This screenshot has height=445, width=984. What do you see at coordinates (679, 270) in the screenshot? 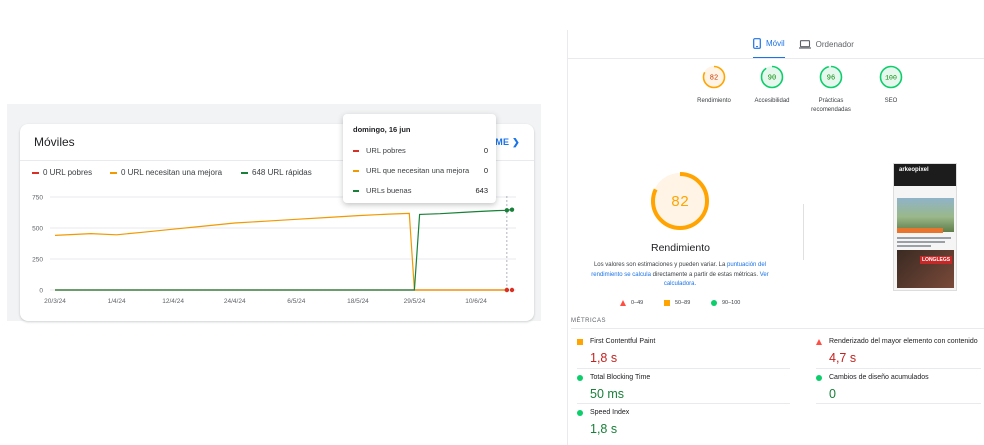
I see `score-calc-link: puntuación del rendimiento se calcula` at bounding box center [679, 270].